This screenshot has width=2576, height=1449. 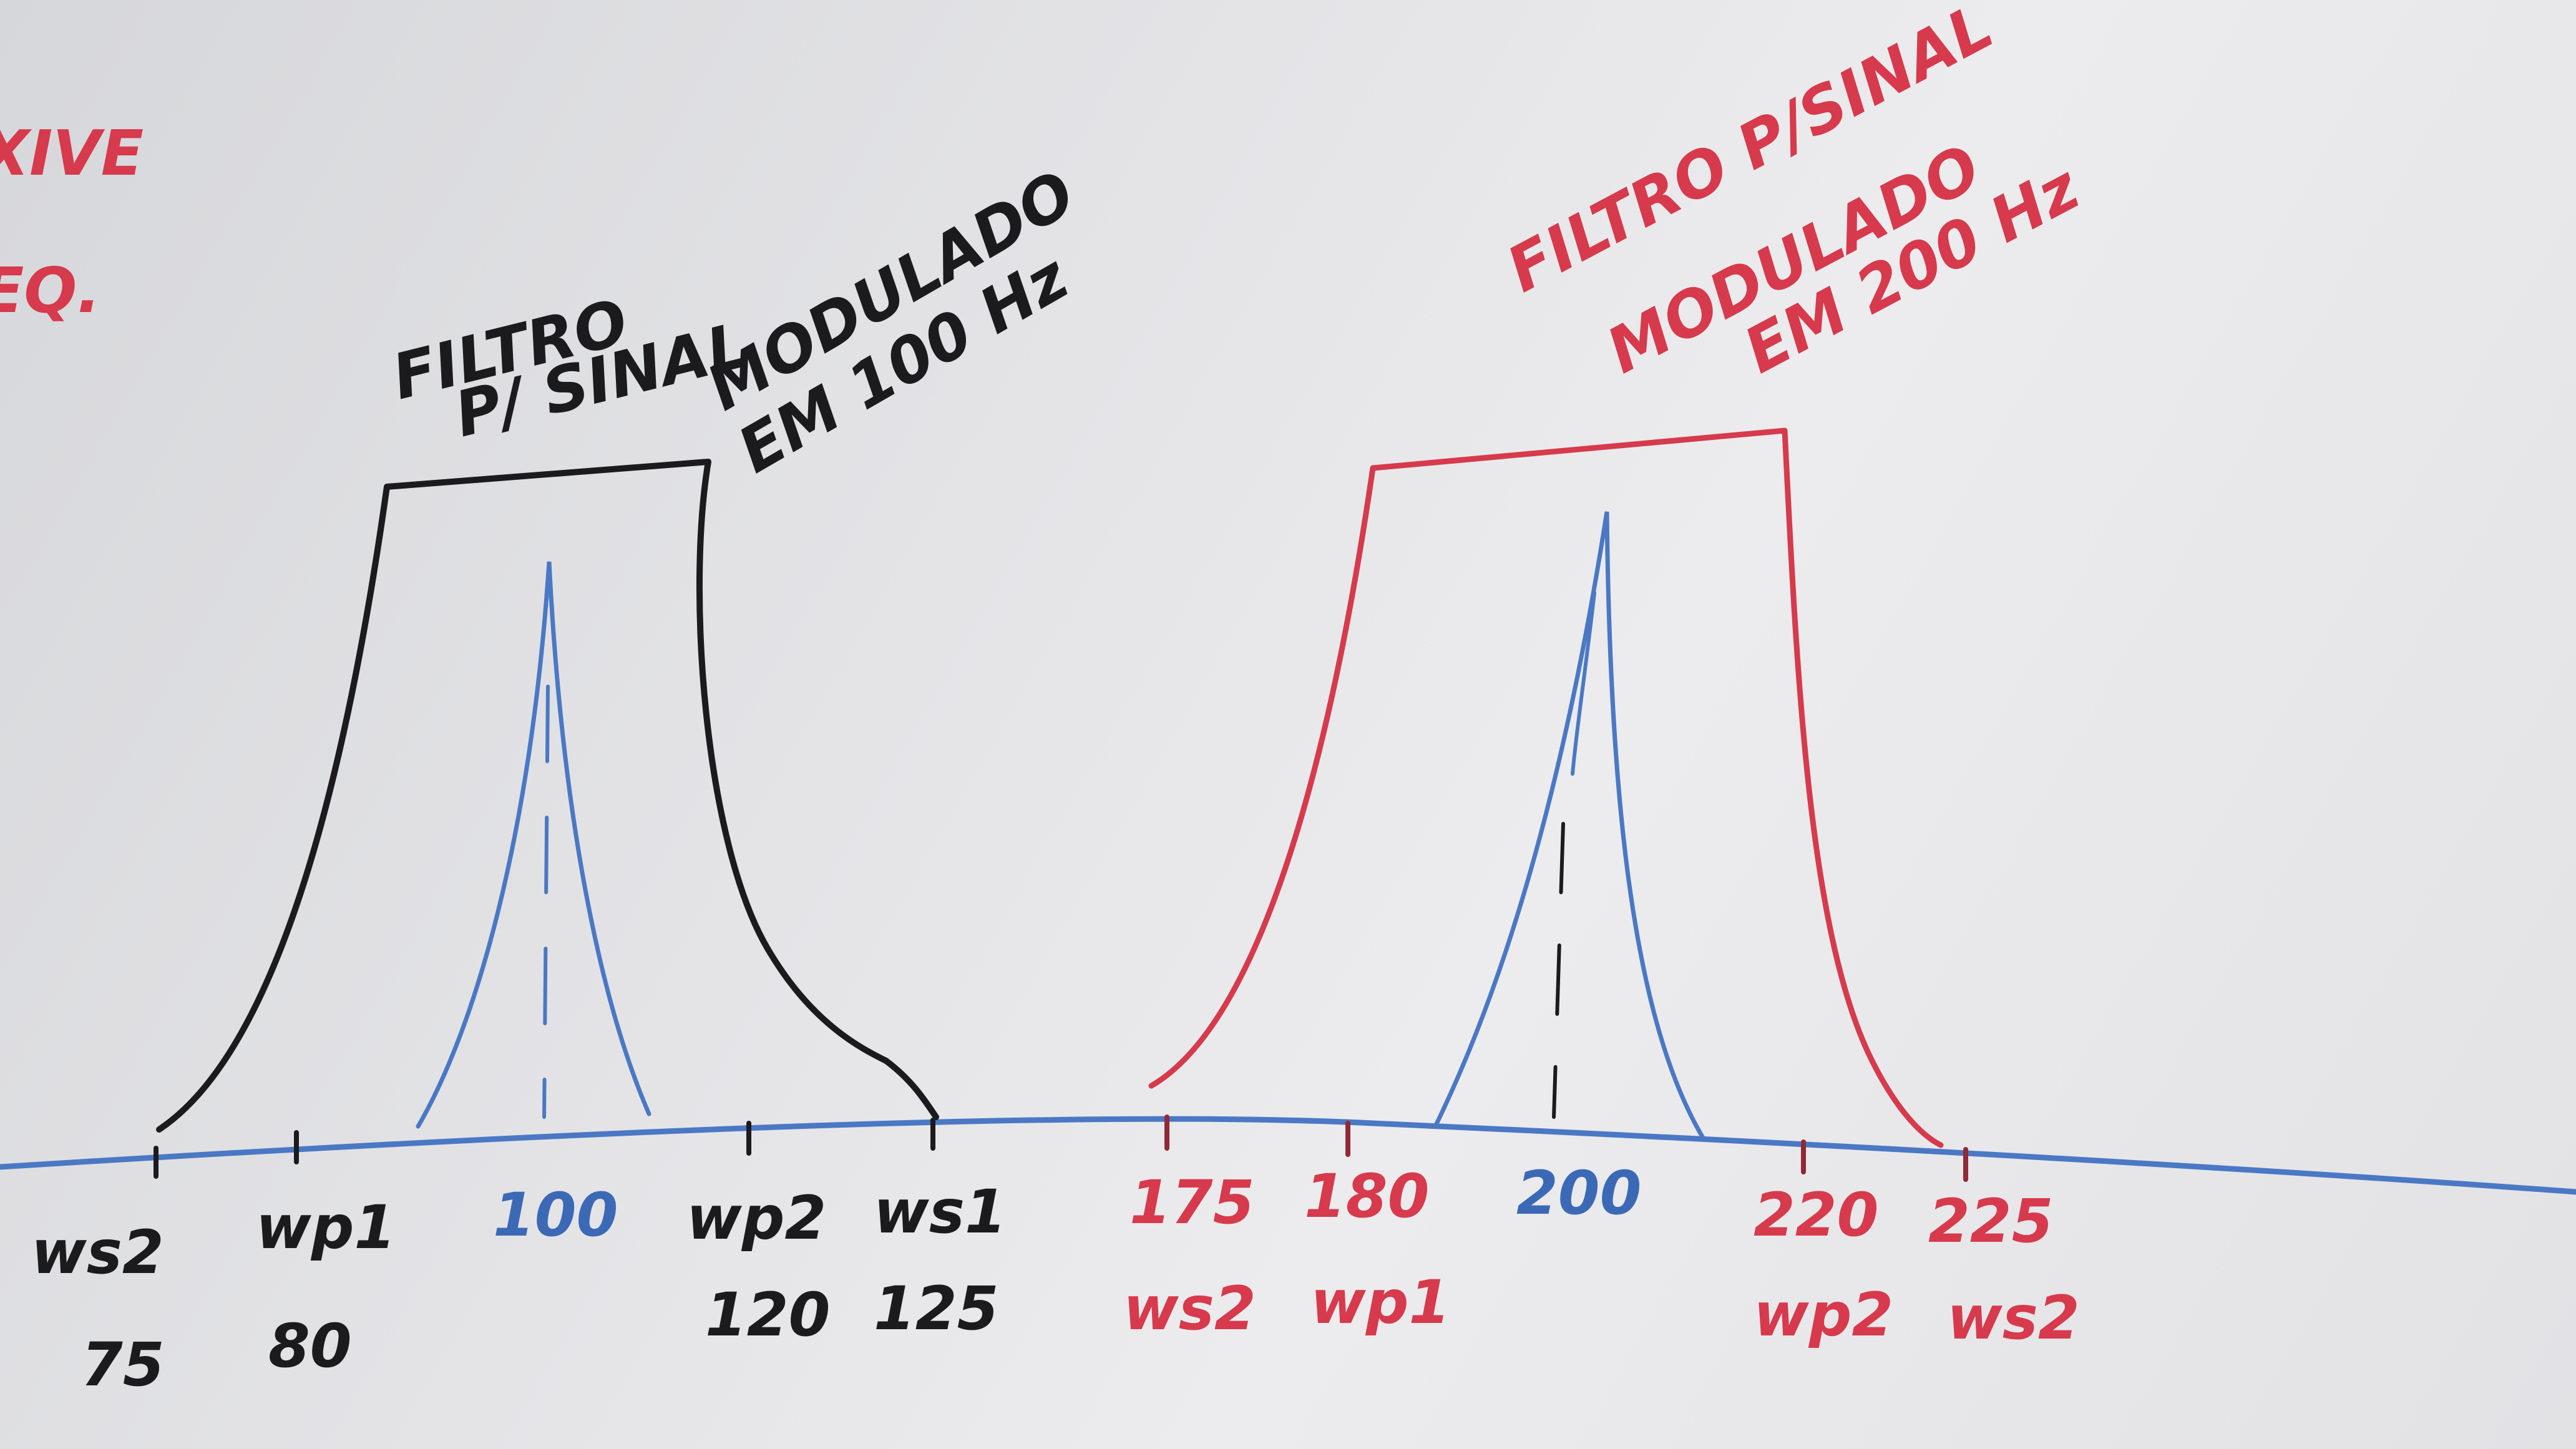 What do you see at coordinates (555, 1215) in the screenshot?
I see `label-100-center: 100` at bounding box center [555, 1215].